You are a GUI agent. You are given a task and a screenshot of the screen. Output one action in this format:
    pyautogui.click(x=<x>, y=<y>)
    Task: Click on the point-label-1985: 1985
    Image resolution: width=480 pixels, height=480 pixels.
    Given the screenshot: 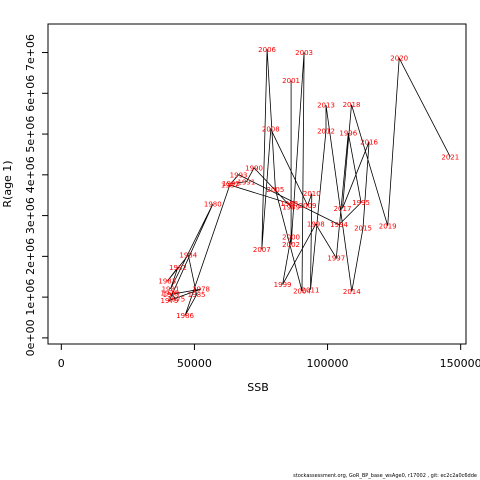 What is the action you would take?
    pyautogui.click(x=197, y=295)
    